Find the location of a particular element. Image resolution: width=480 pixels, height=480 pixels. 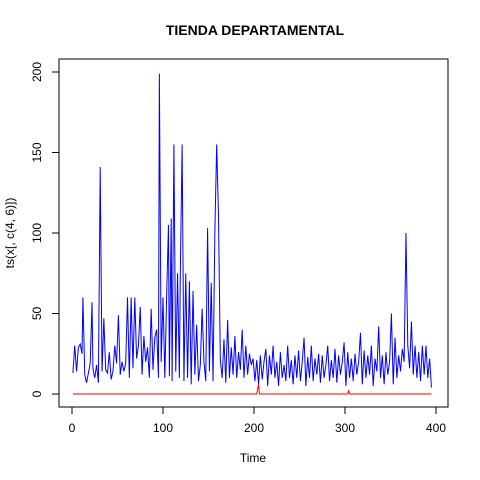

x-tick-label: 100 is located at coordinates (163, 428).